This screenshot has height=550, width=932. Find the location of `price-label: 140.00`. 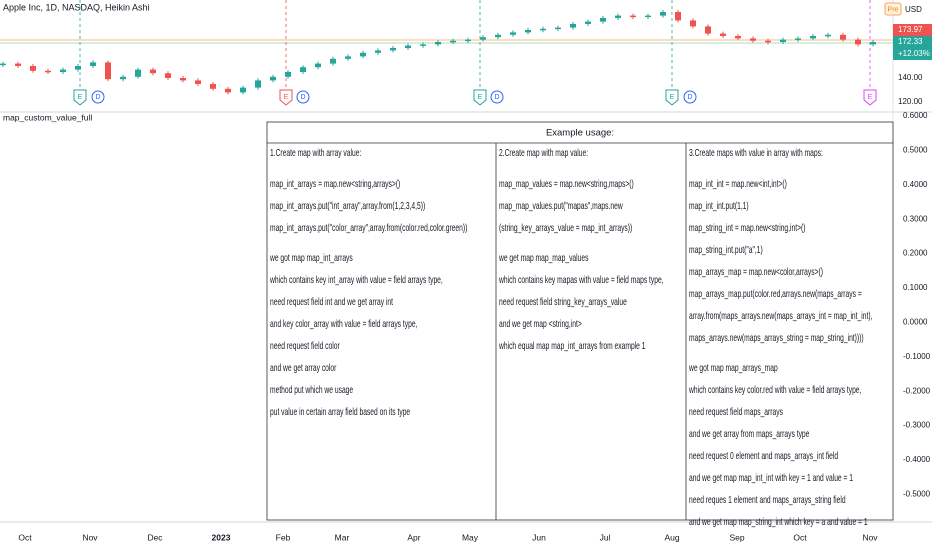

price-label: 140.00 is located at coordinates (910, 77).